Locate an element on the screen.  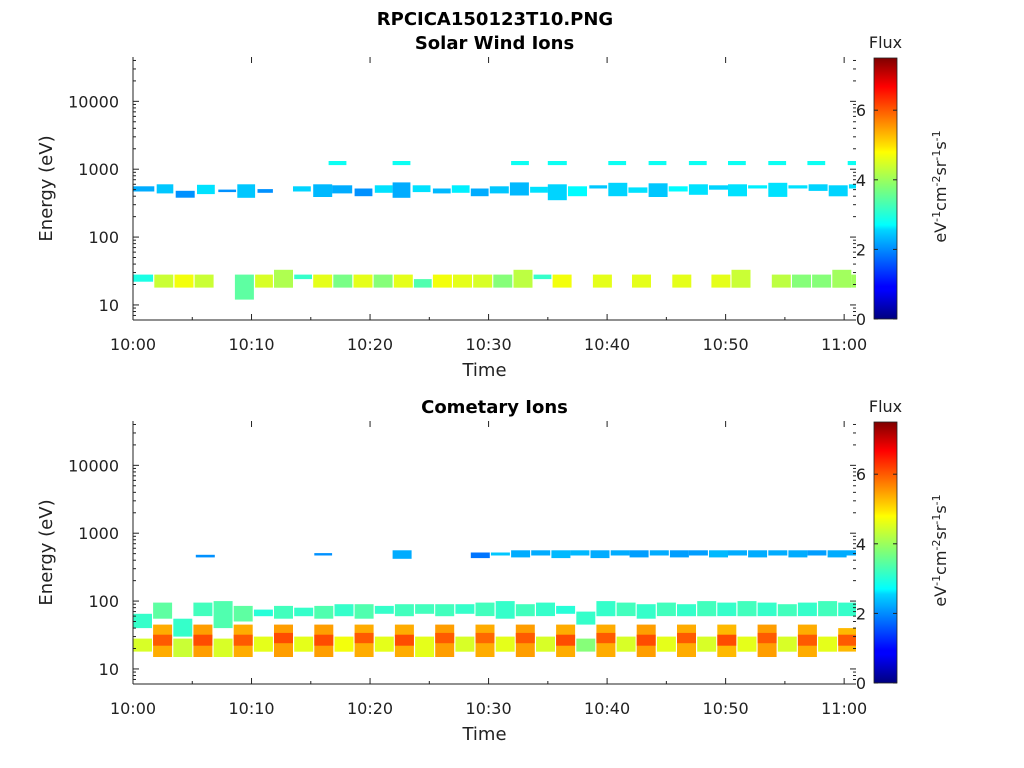
y-tick-label: 10000 is located at coordinates (93, 465).